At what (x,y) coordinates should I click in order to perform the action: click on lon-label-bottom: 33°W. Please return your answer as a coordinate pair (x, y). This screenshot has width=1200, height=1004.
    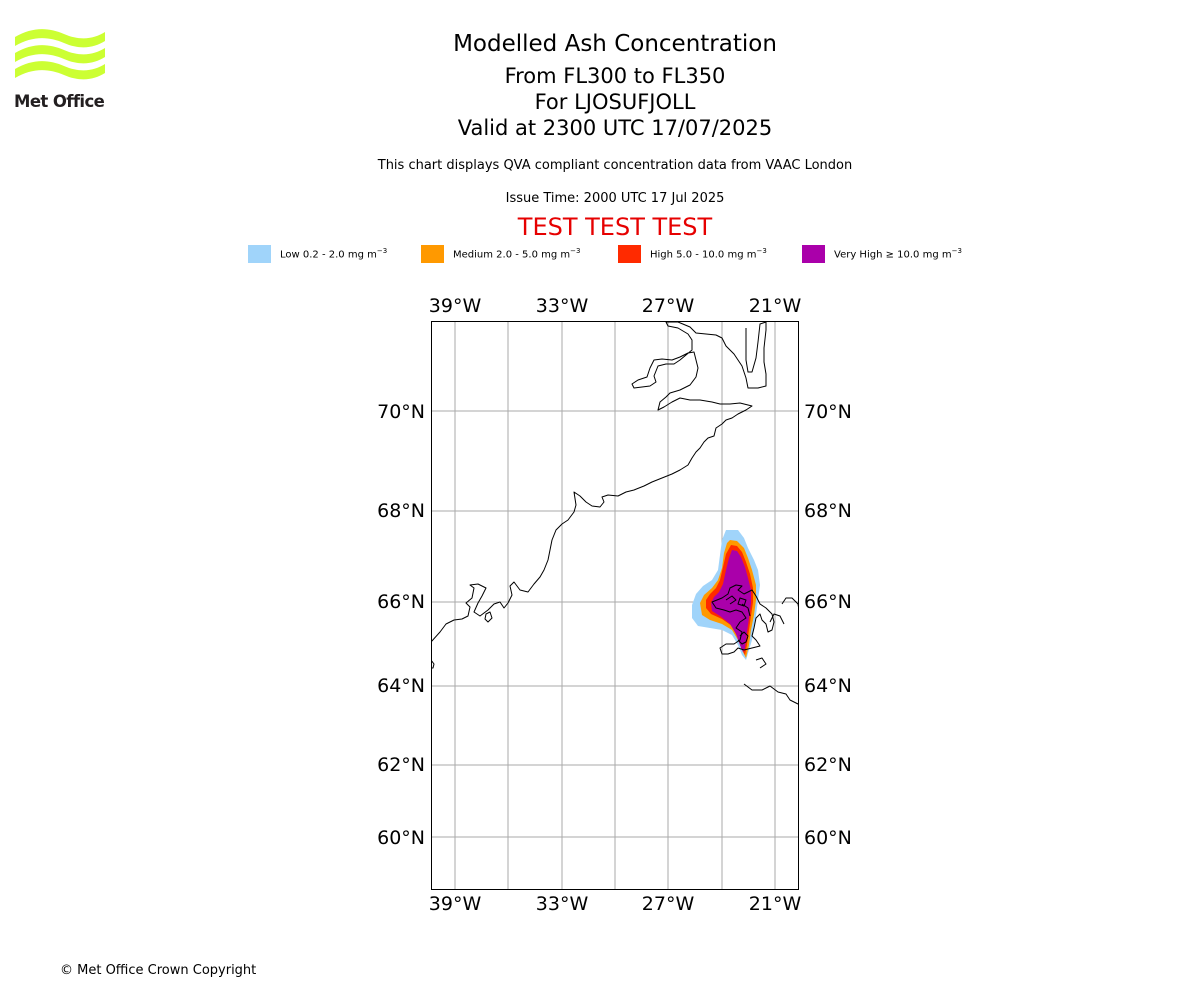
    Looking at the image, I should click on (562, 904).